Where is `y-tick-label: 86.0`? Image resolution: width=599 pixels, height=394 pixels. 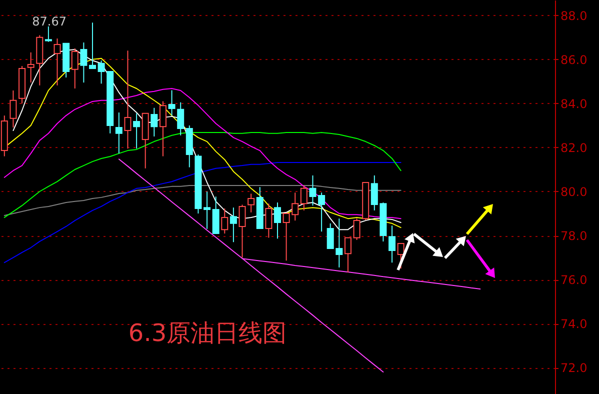
y-tick-label: 86.0 is located at coordinates (574, 59).